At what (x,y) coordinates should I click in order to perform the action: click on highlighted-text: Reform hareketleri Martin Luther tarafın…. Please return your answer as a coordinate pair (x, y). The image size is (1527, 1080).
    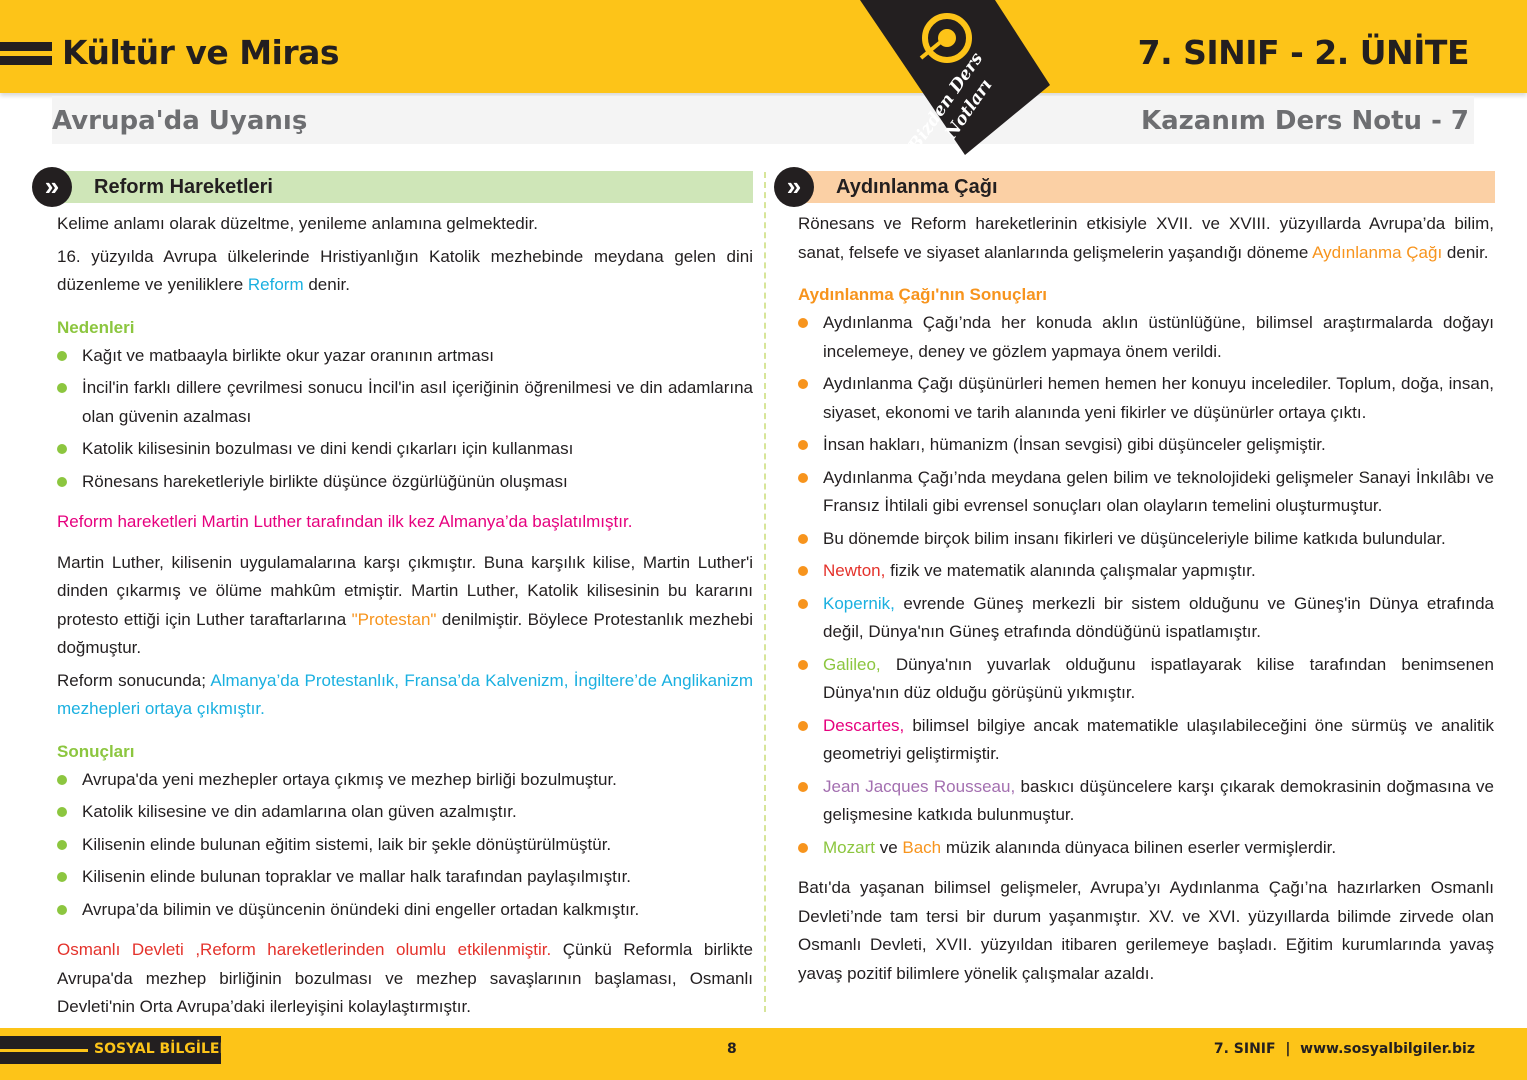
    Looking at the image, I should click on (345, 521).